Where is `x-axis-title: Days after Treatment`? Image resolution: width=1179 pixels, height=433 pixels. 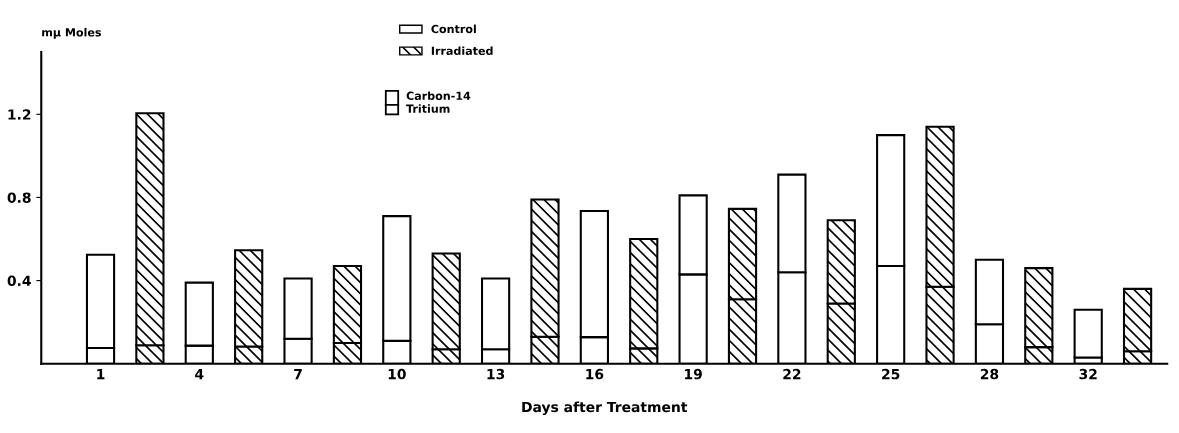 x-axis-title: Days after Treatment is located at coordinates (605, 408).